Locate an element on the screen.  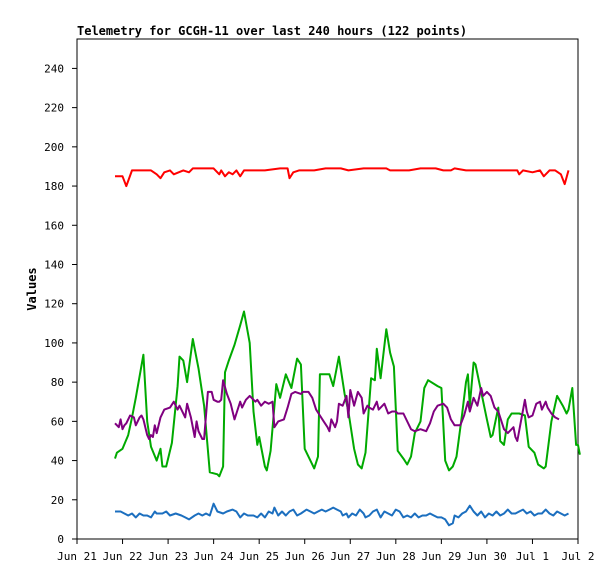
y-tick-label: 180 is located at coordinates (54, 186).